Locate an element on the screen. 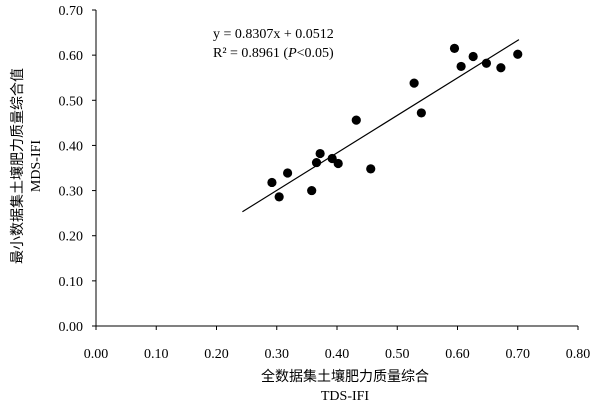  x-tick-label: 0.20 is located at coordinates (216, 354).